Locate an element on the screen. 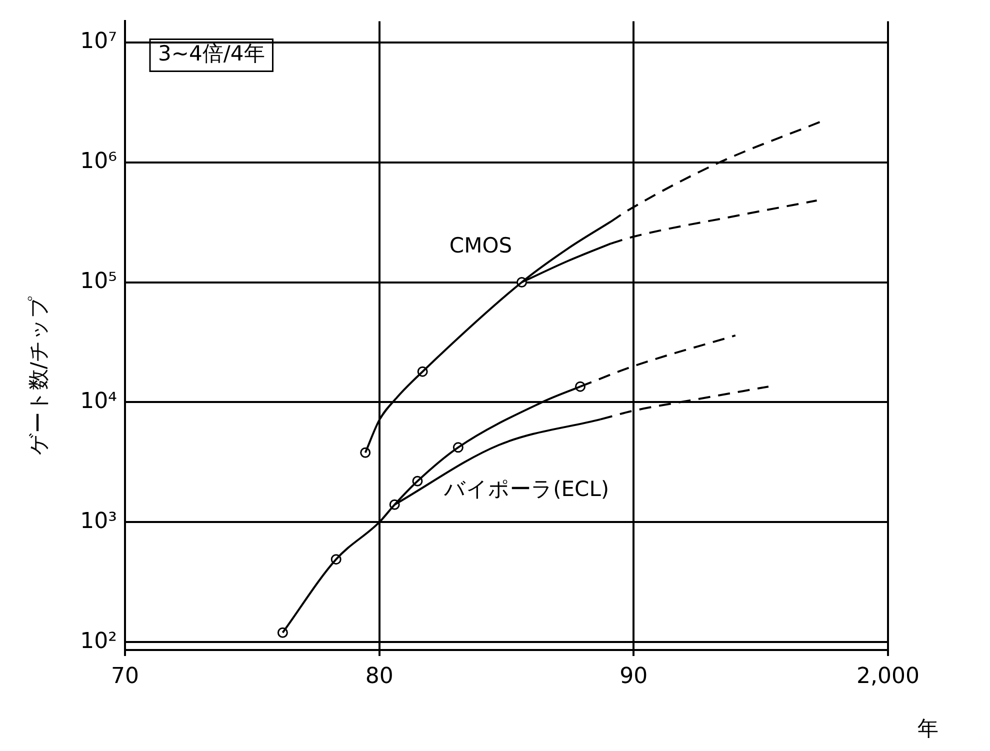 This screenshot has width=990, height=751. annotation: 3~4倍/4年 is located at coordinates (211, 54).